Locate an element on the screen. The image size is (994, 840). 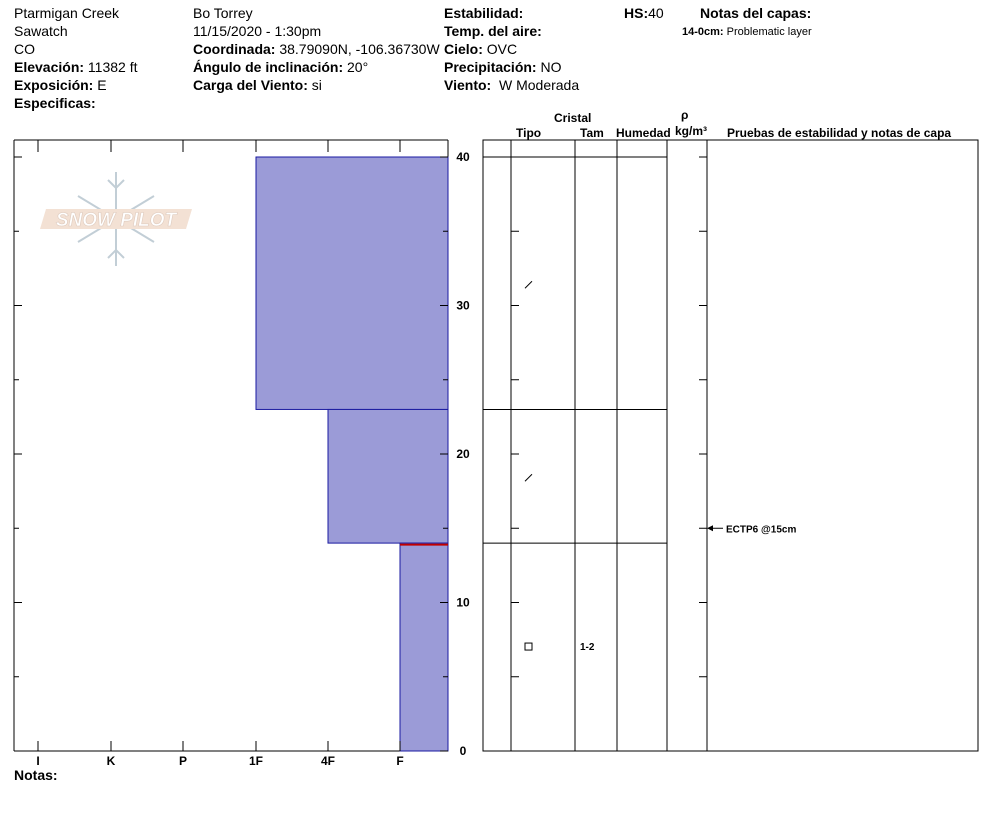
tests-header: Pruebas de estabilidad y notas de capa is located at coordinates (839, 133).